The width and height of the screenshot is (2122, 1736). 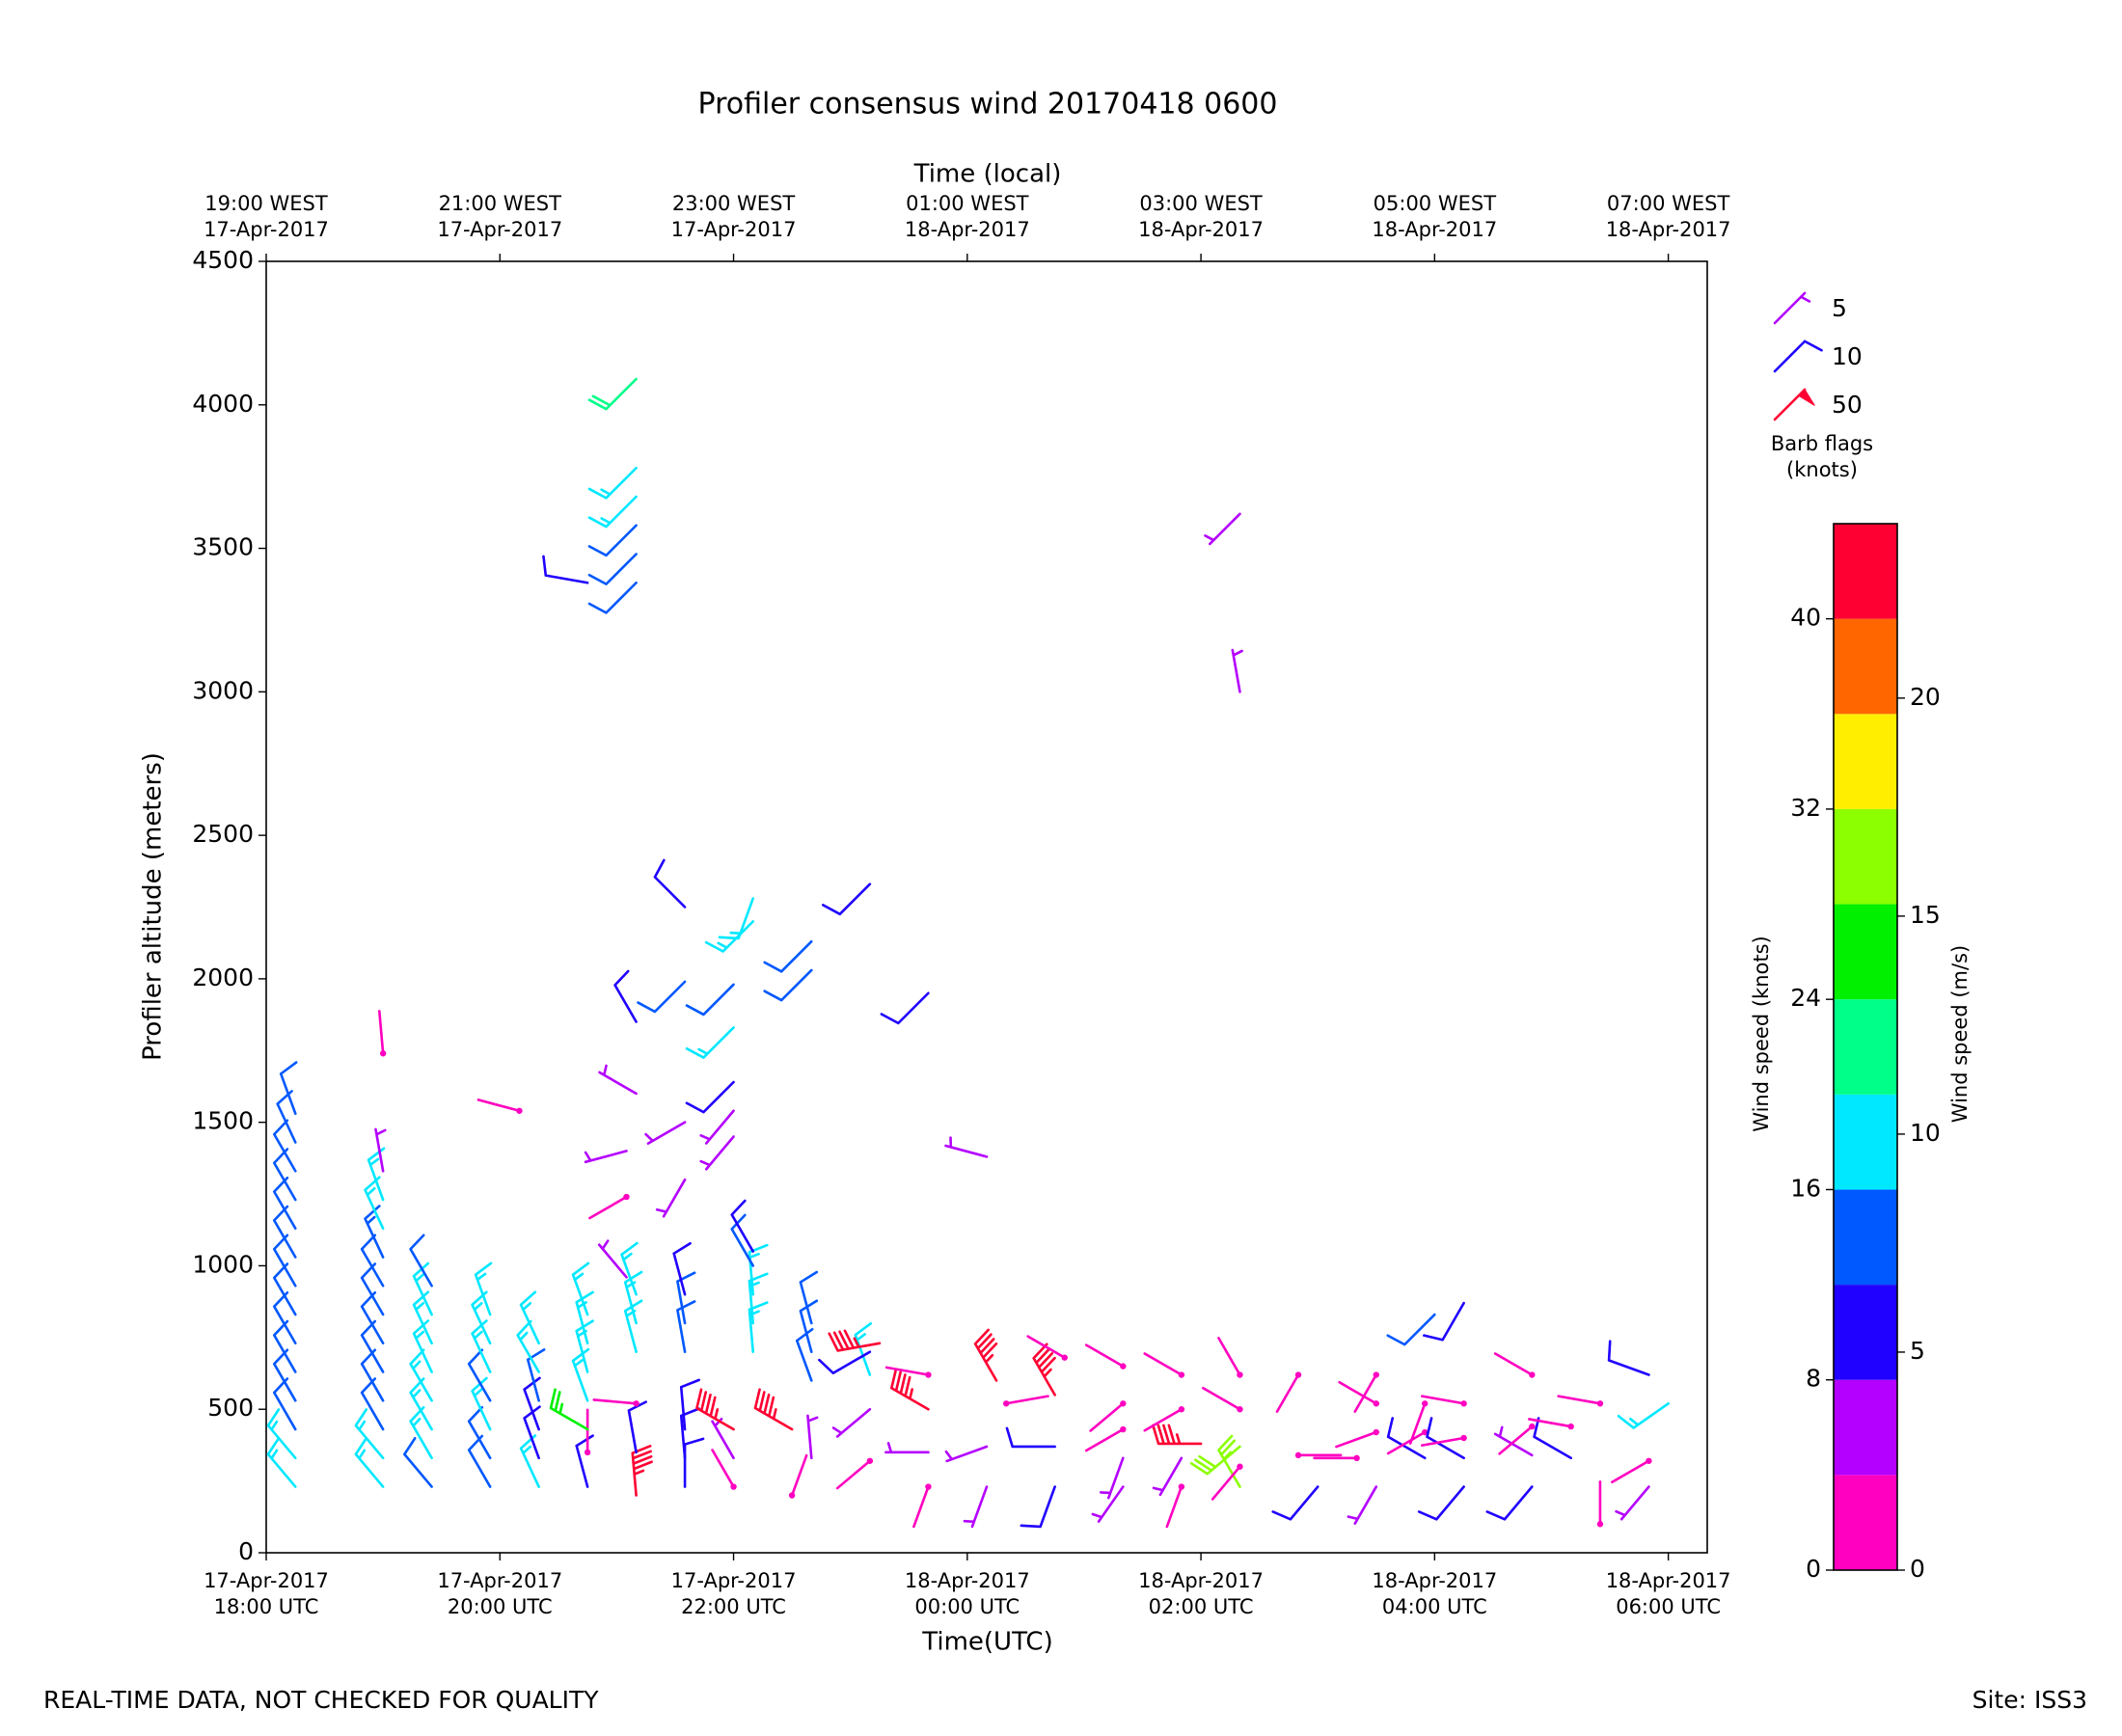 What do you see at coordinates (500, 1593) in the screenshot?
I see `x-tick-label: 17-Apr-2017 20:00 UTC` at bounding box center [500, 1593].